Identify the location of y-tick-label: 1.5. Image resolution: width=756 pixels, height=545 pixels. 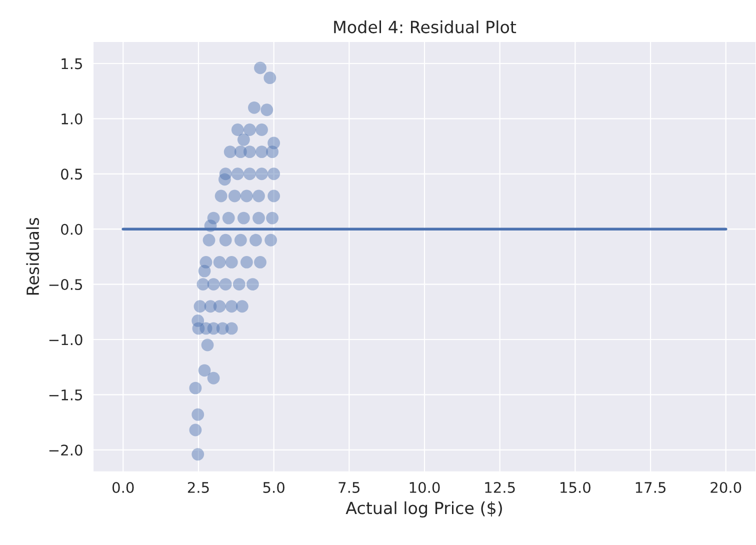
(72, 64).